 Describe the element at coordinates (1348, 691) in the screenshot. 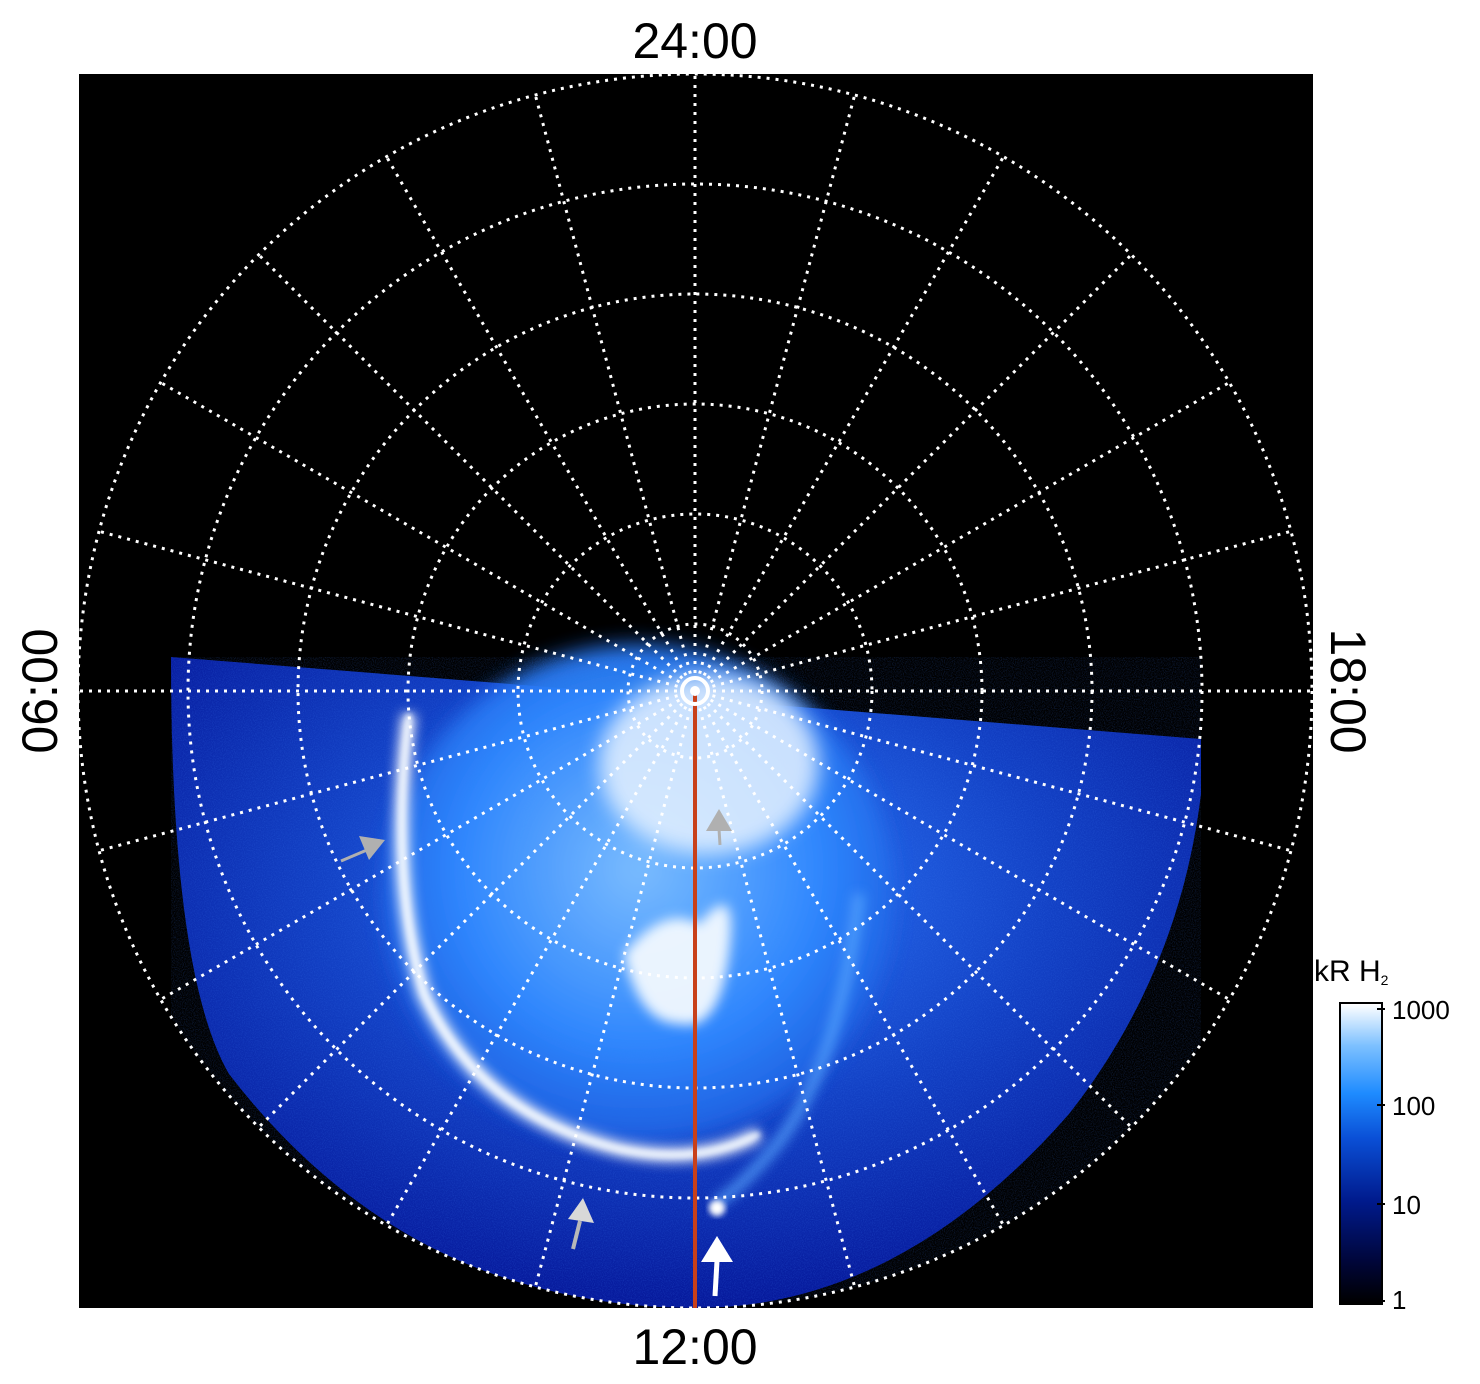

I see `local-time-label-right: 18:00` at that location.